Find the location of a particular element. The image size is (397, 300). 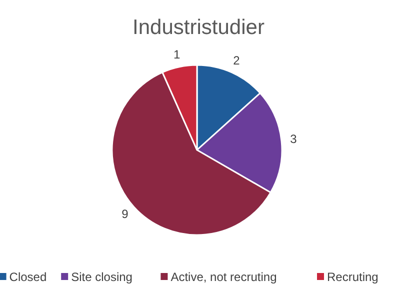

legend-label: Site closing is located at coordinates (101, 277).